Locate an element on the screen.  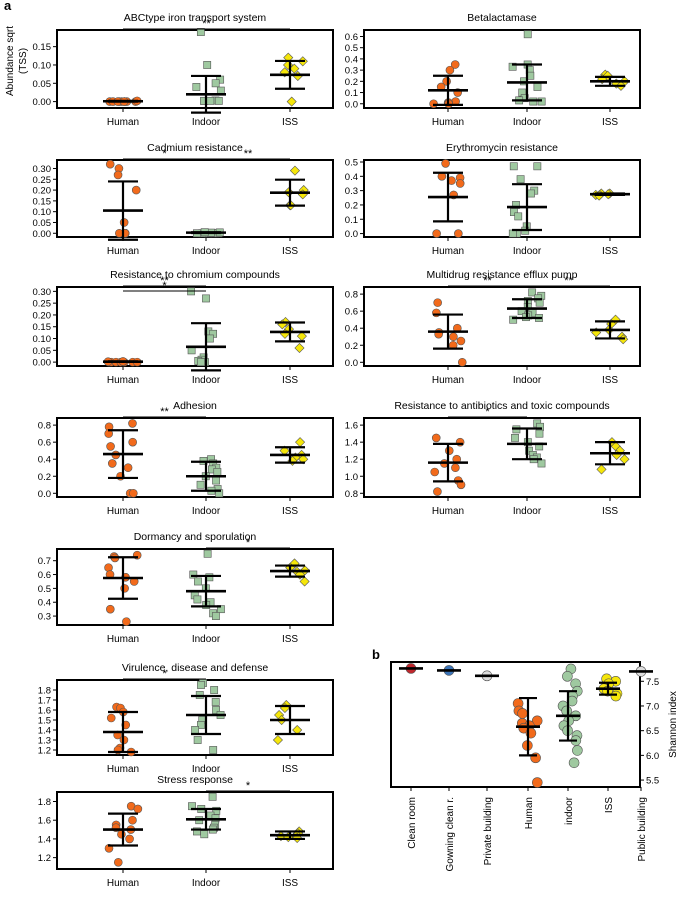
y-tick-label: 6.5 is located at coordinates (652, 731).